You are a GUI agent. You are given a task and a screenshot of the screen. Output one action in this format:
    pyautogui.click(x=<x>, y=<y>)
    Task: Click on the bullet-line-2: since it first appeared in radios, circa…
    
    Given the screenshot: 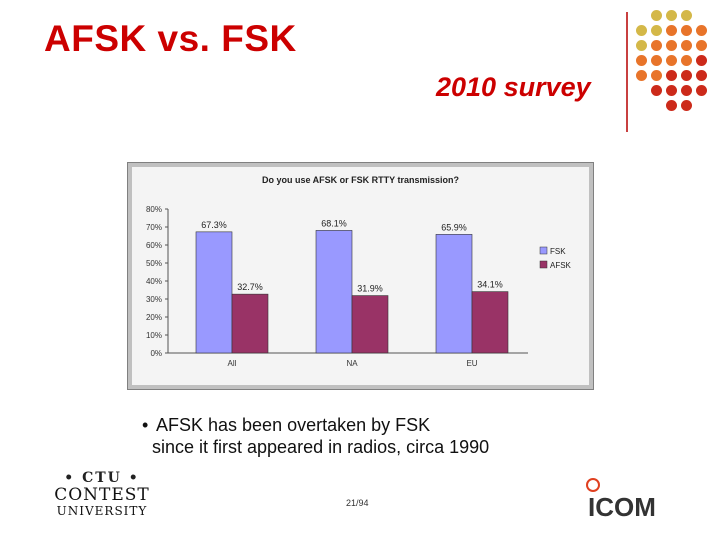 What is the action you would take?
    pyautogui.click(x=321, y=447)
    